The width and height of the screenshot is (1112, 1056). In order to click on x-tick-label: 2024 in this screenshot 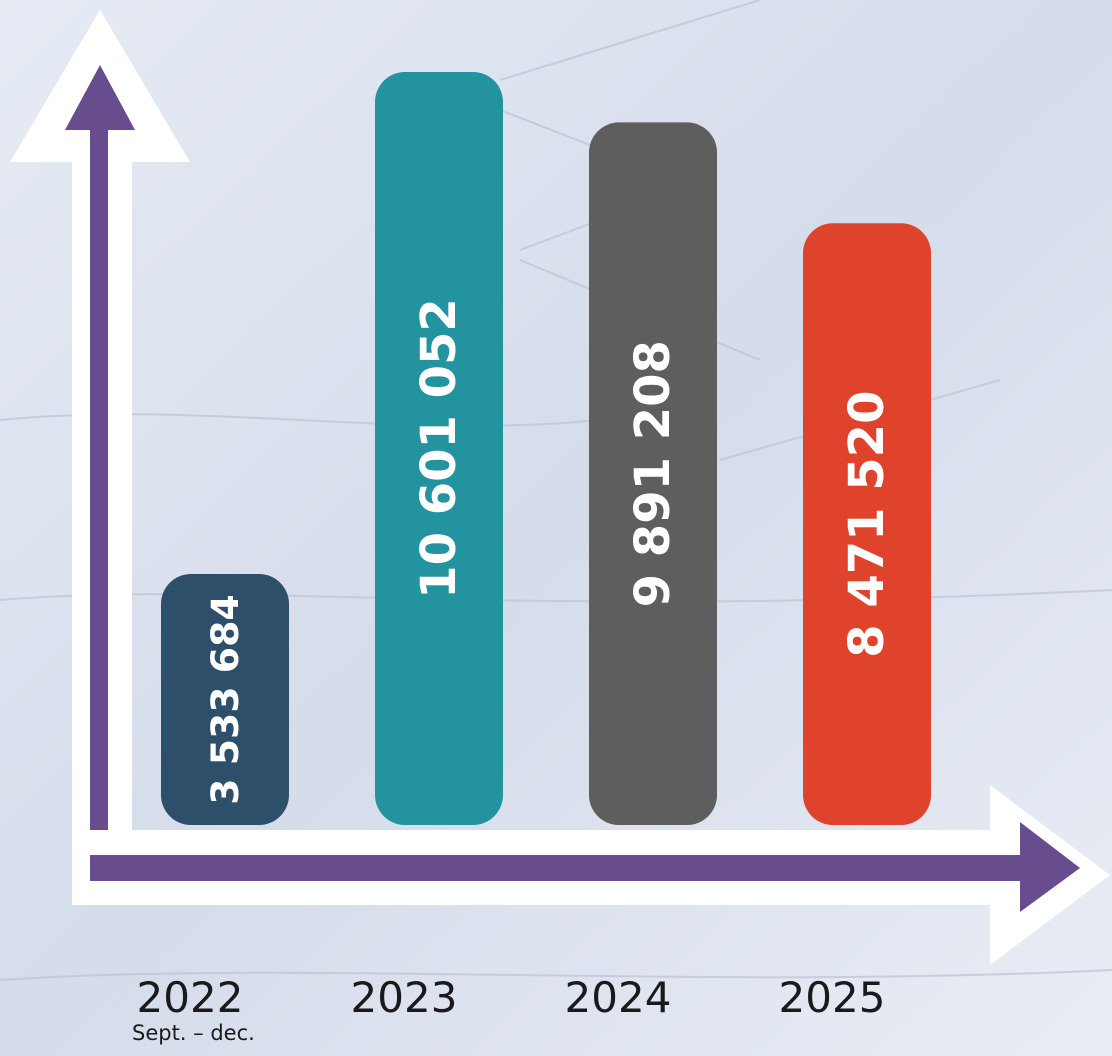, I will do `click(618, 997)`.